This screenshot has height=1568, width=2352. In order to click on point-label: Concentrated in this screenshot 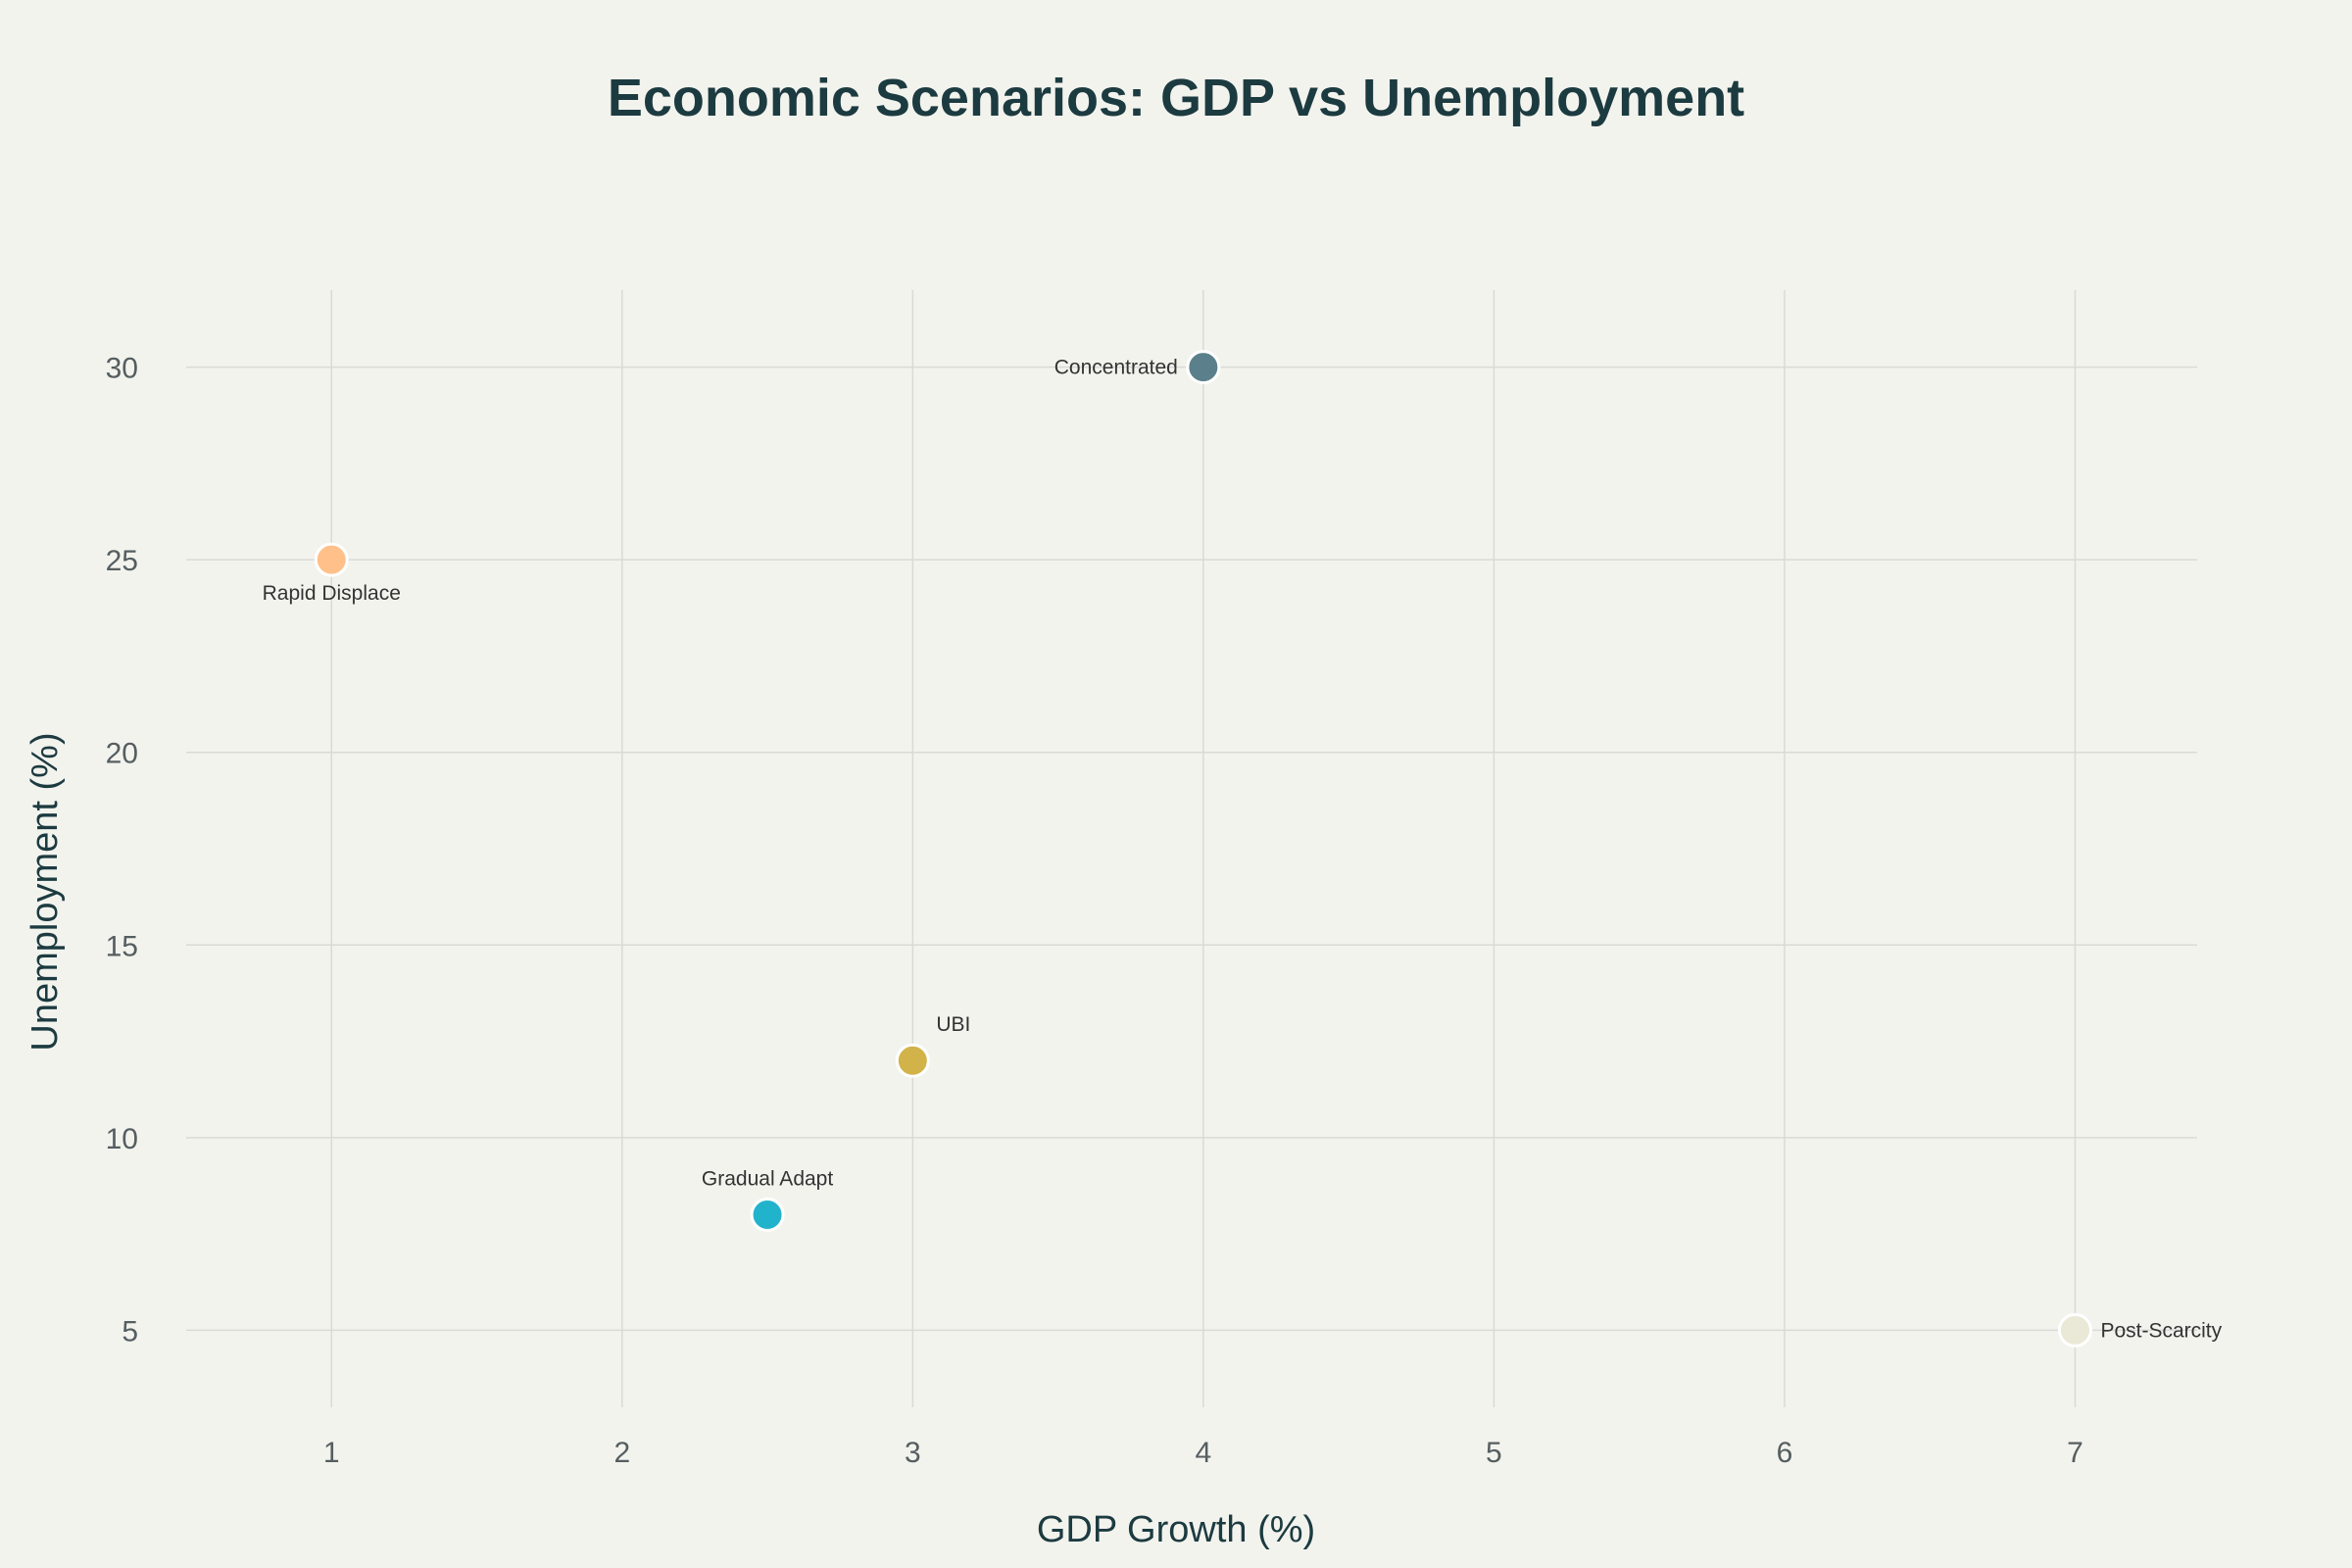, I will do `click(1116, 368)`.